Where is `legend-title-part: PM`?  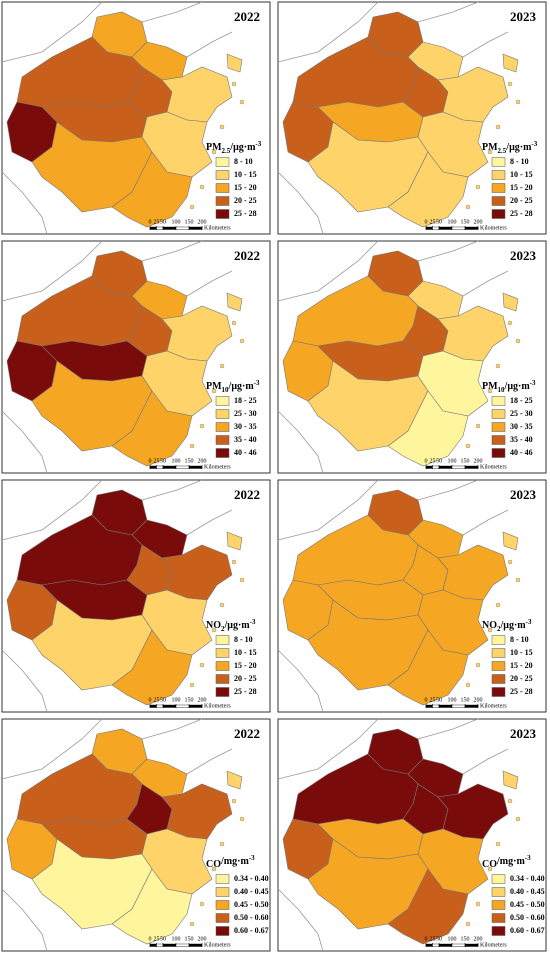 legend-title-part: PM is located at coordinates (214, 386).